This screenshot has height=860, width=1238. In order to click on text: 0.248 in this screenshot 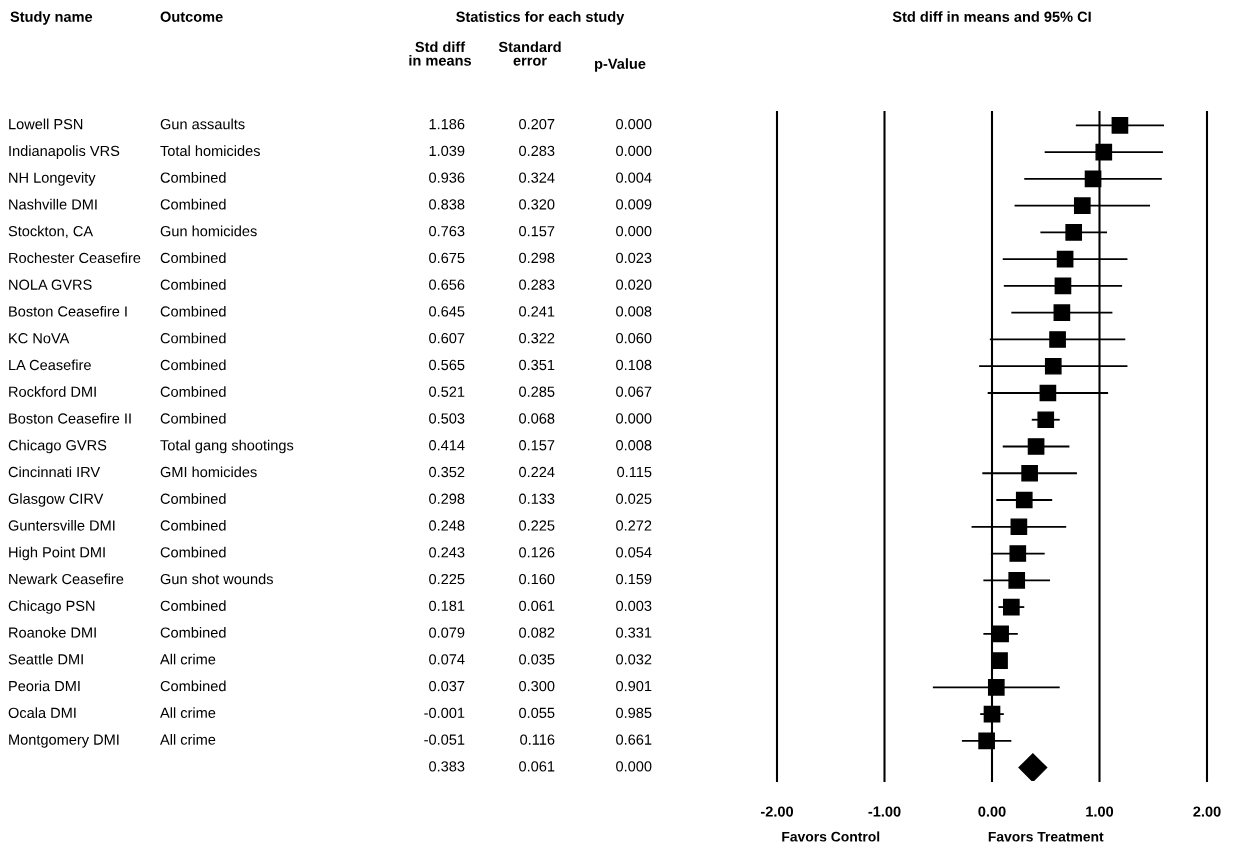, I will do `click(447, 525)`.